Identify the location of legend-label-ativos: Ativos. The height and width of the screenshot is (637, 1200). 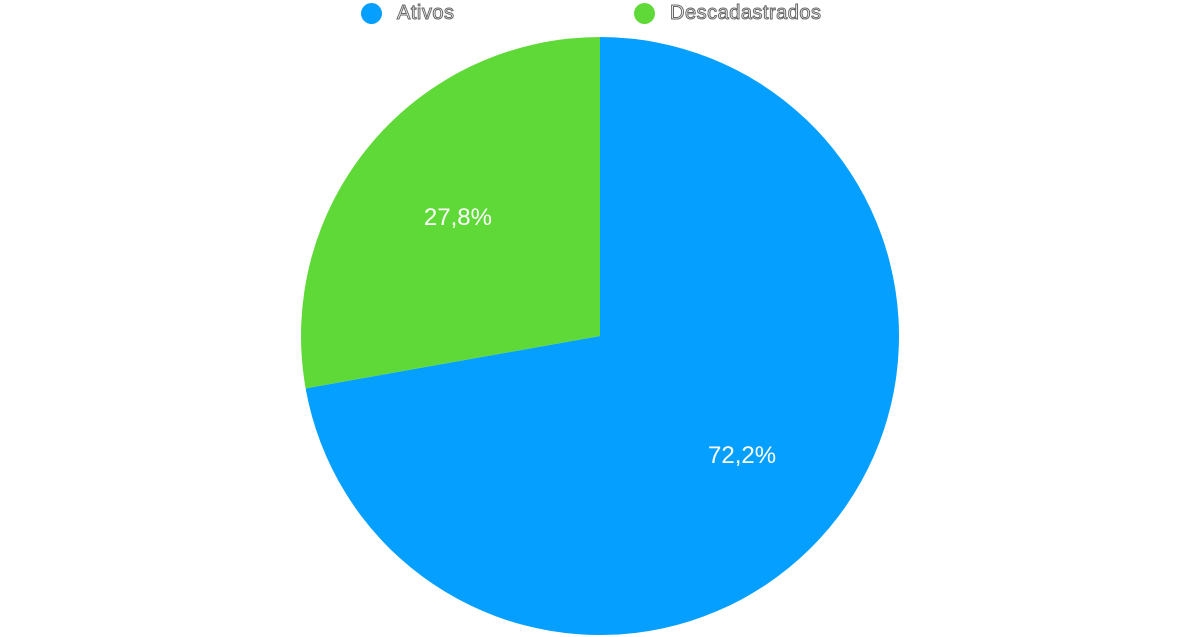
(425, 13).